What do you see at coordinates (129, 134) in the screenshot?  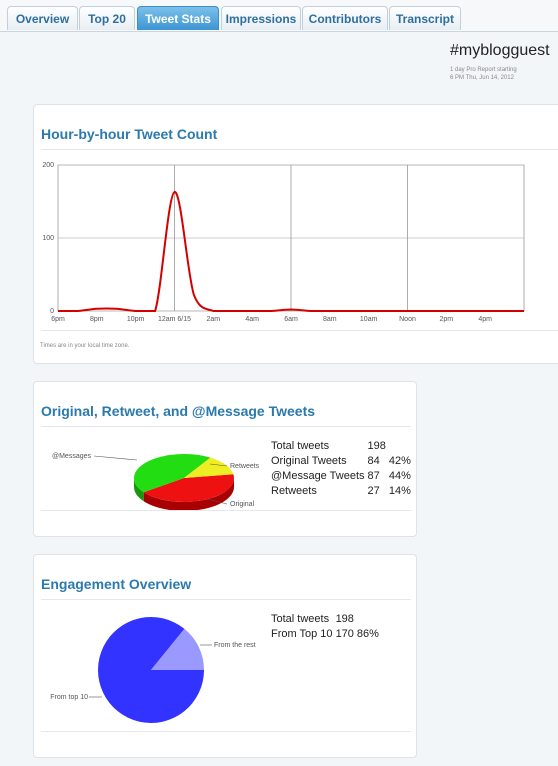 I see `hourly-title: Hour-by-hour Tweet Count` at bounding box center [129, 134].